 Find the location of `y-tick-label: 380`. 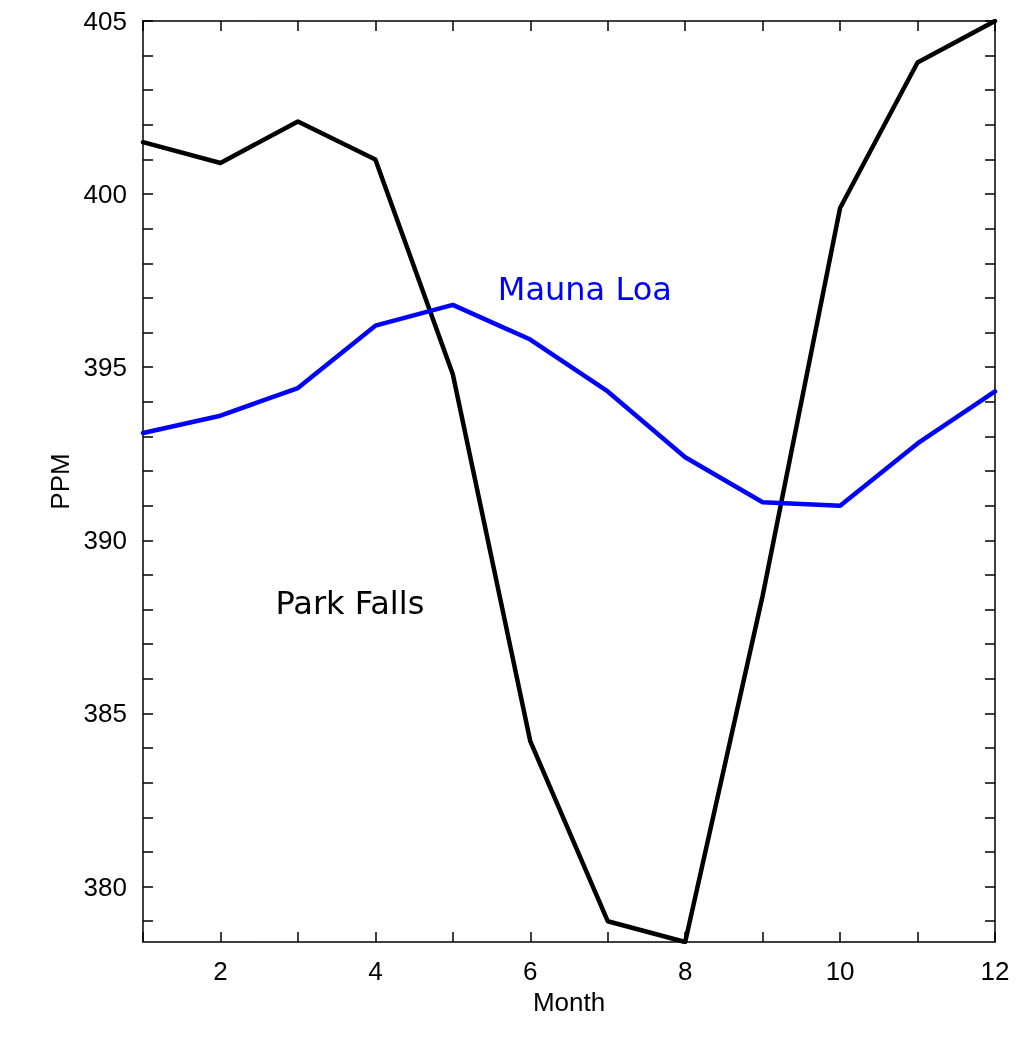

y-tick-label: 380 is located at coordinates (105, 886).